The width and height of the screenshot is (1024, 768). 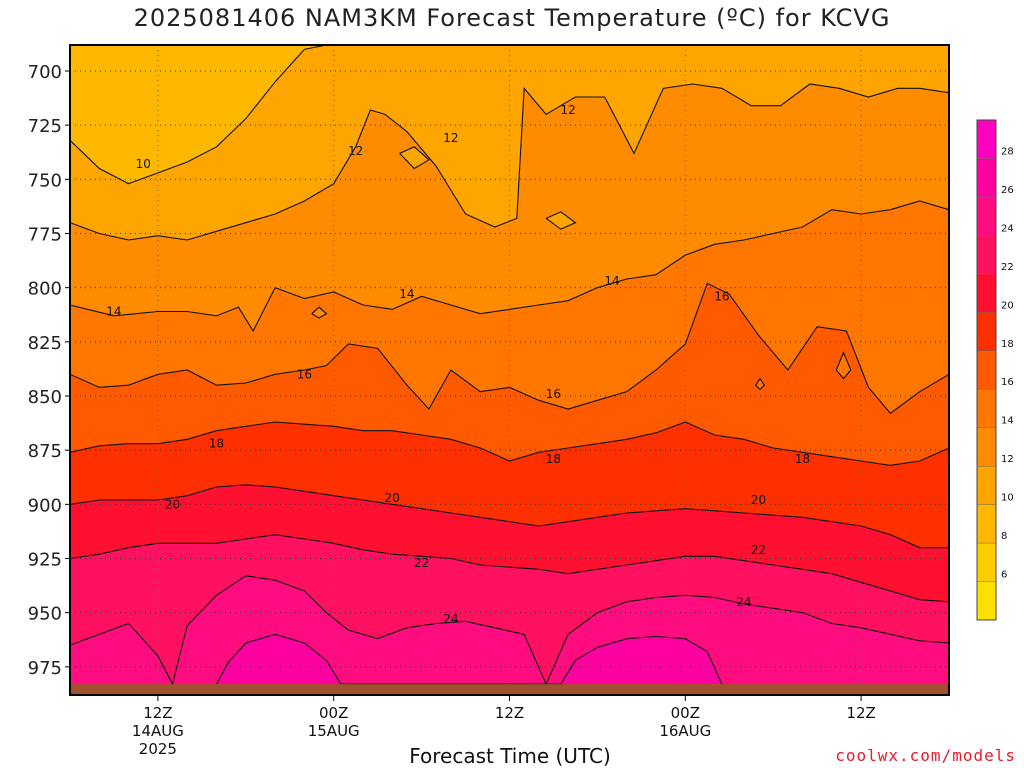 What do you see at coordinates (1007, 267) in the screenshot?
I see `colorbar-tick-label: 22` at bounding box center [1007, 267].